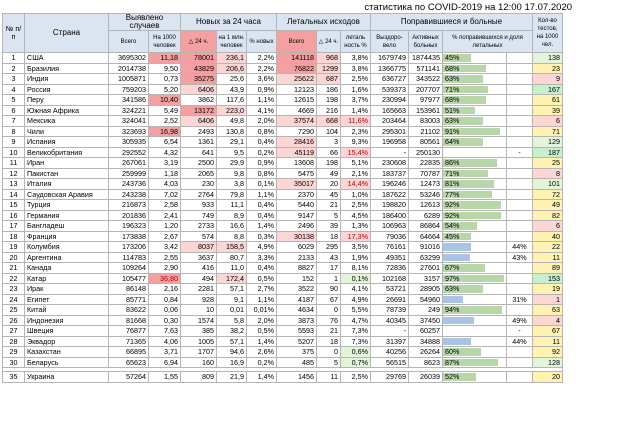  What do you see at coordinates (547, 184) in the screenshot?
I see `row-tests: 101` at bounding box center [547, 184].